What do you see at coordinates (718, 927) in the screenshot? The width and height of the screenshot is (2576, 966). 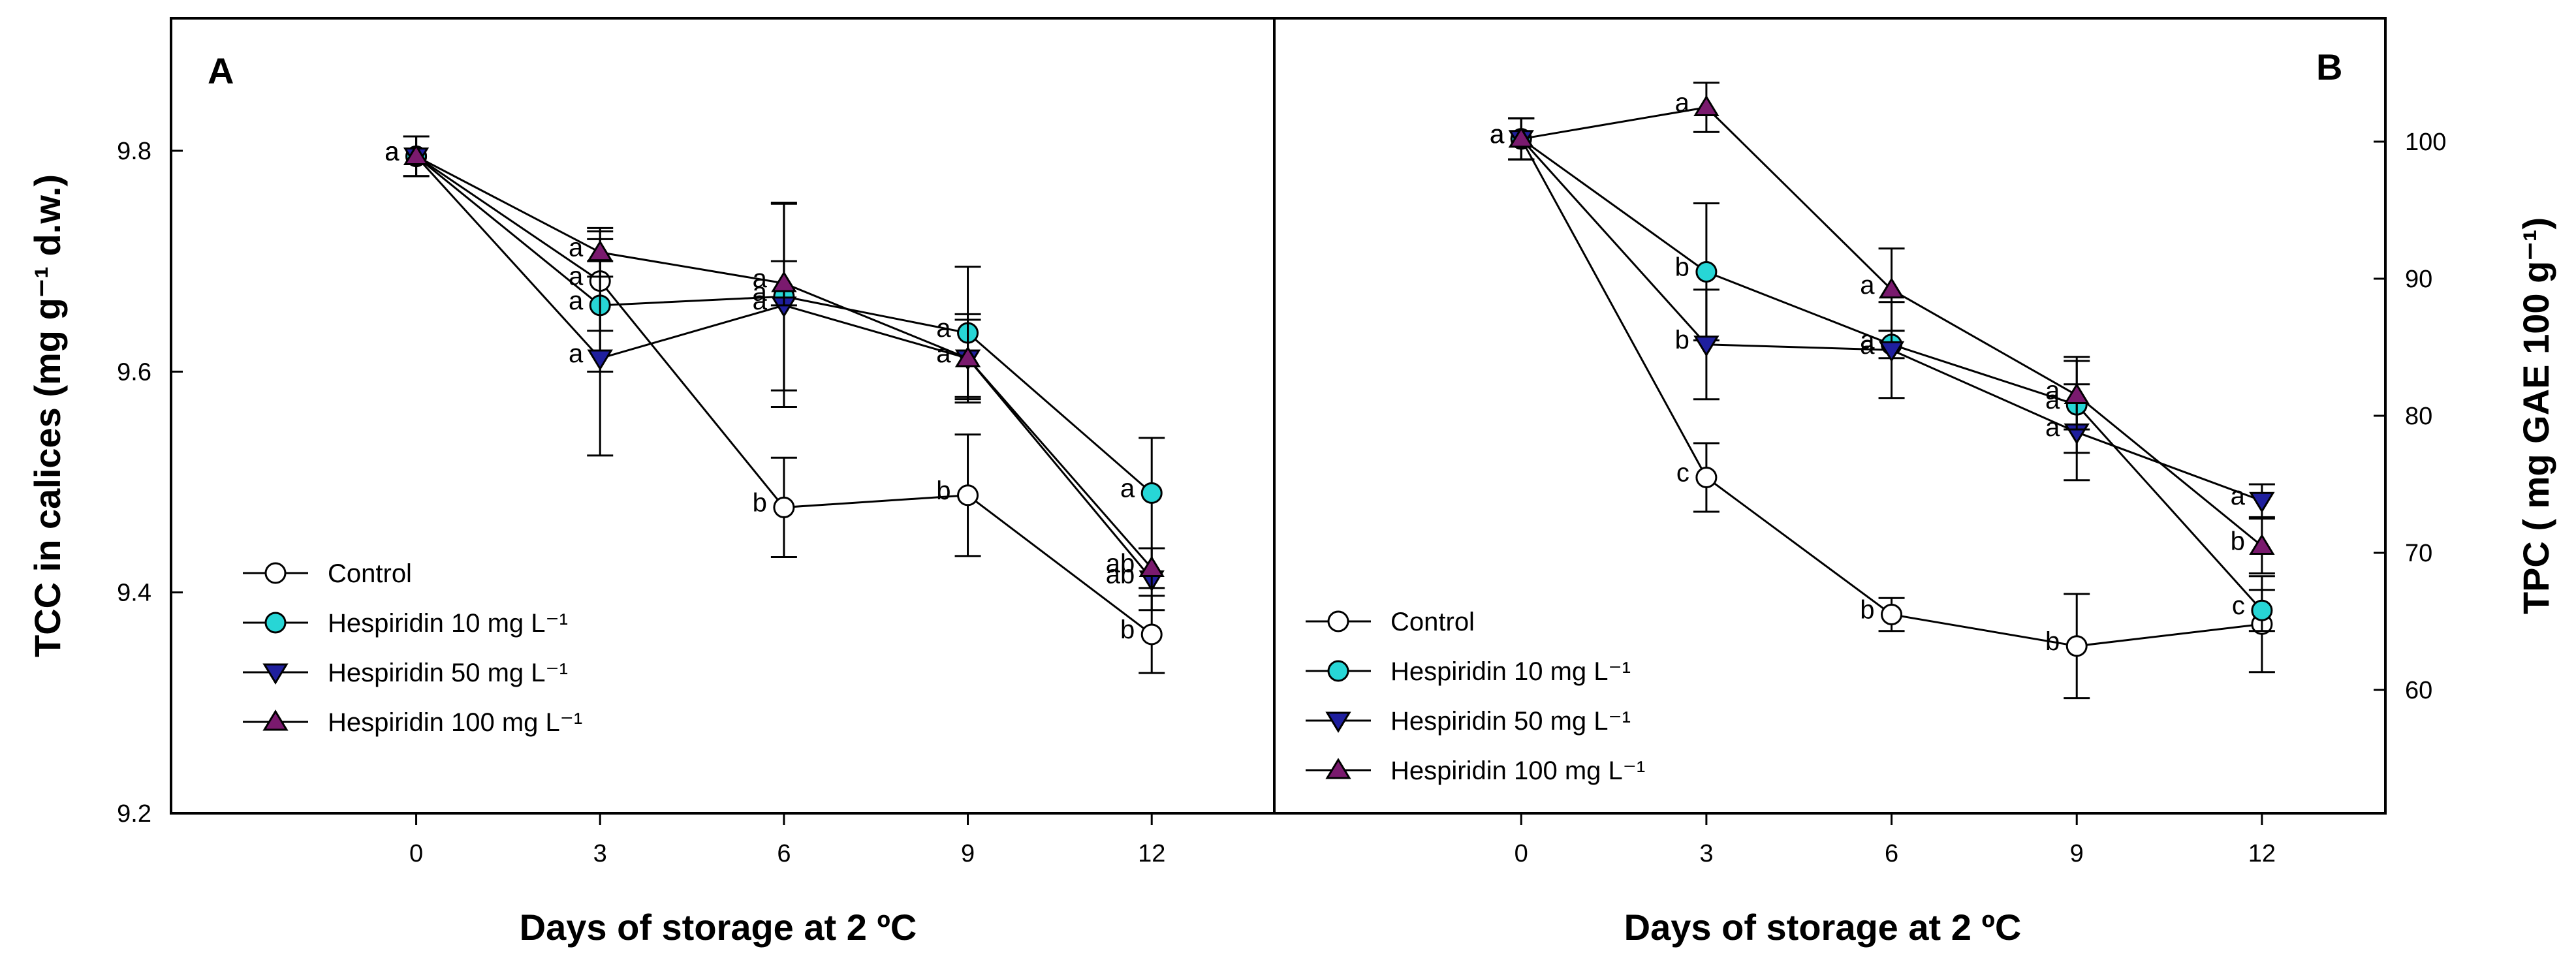 I see `panel-a-x-axis-title: Days of storage at 2 ºC` at bounding box center [718, 927].